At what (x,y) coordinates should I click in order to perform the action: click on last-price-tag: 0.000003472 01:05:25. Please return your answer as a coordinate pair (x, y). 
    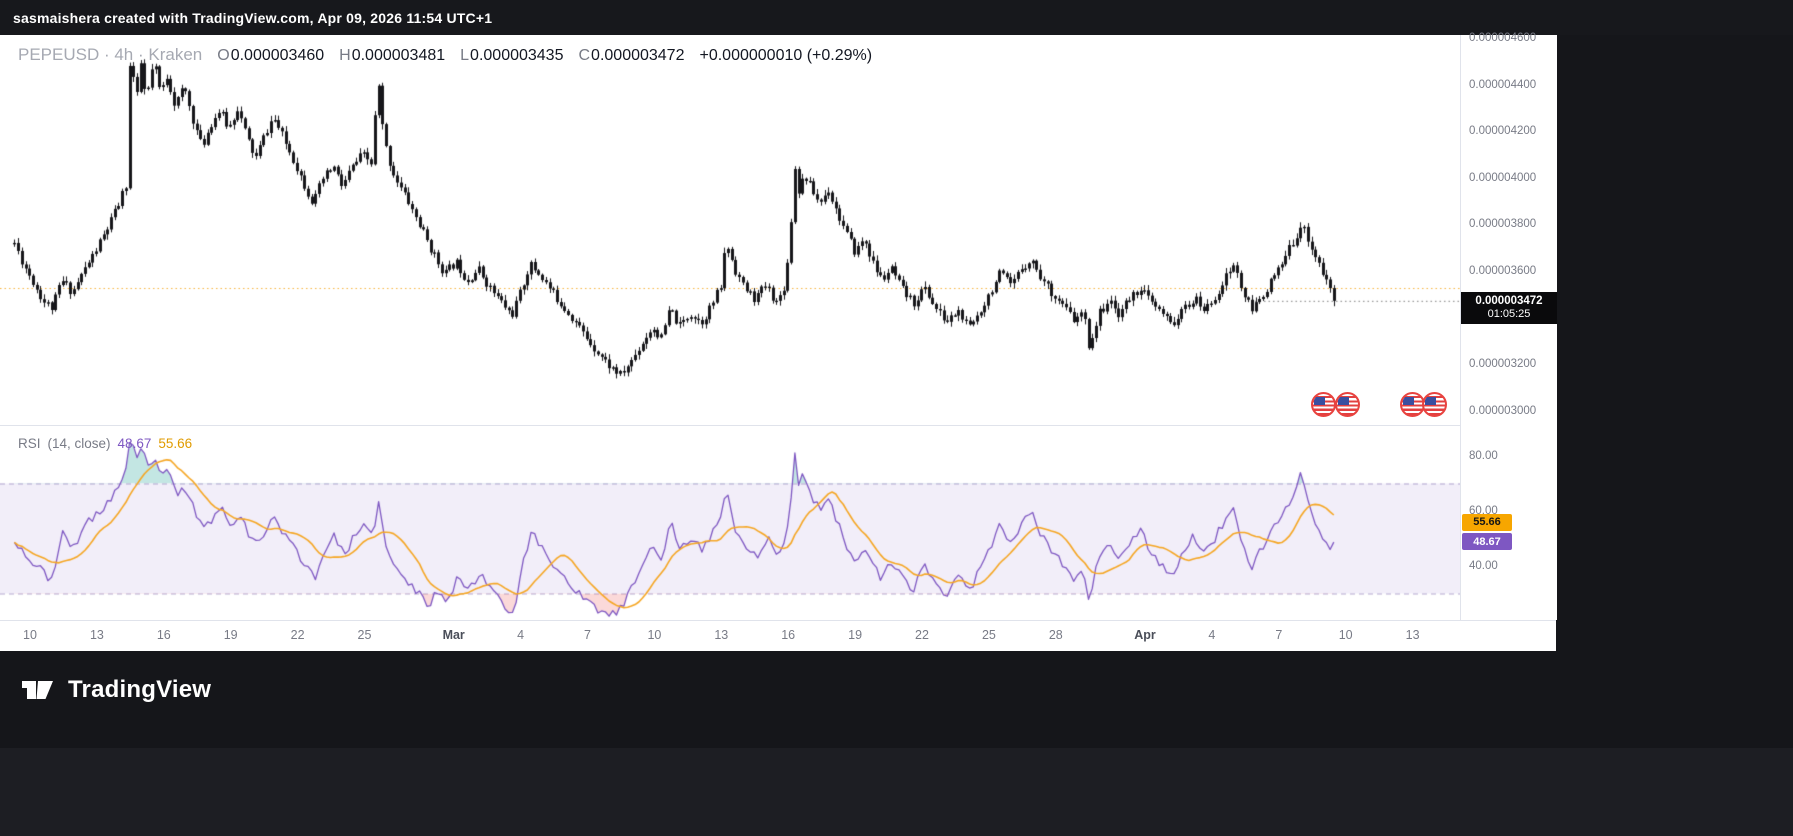
    Looking at the image, I should click on (1509, 307).